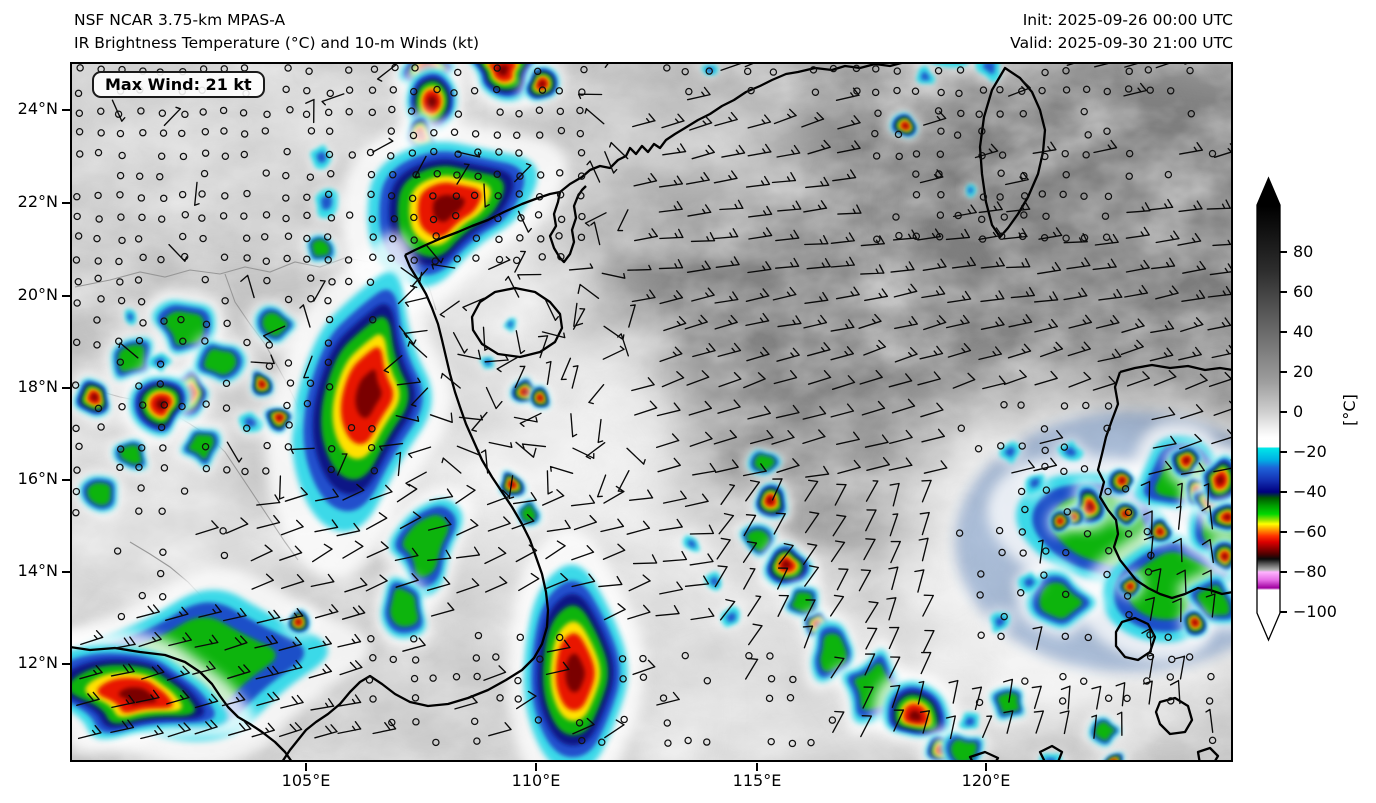 This screenshot has height=803, width=1376. I want to click on colorbar-tick-label: 0, so click(1298, 411).